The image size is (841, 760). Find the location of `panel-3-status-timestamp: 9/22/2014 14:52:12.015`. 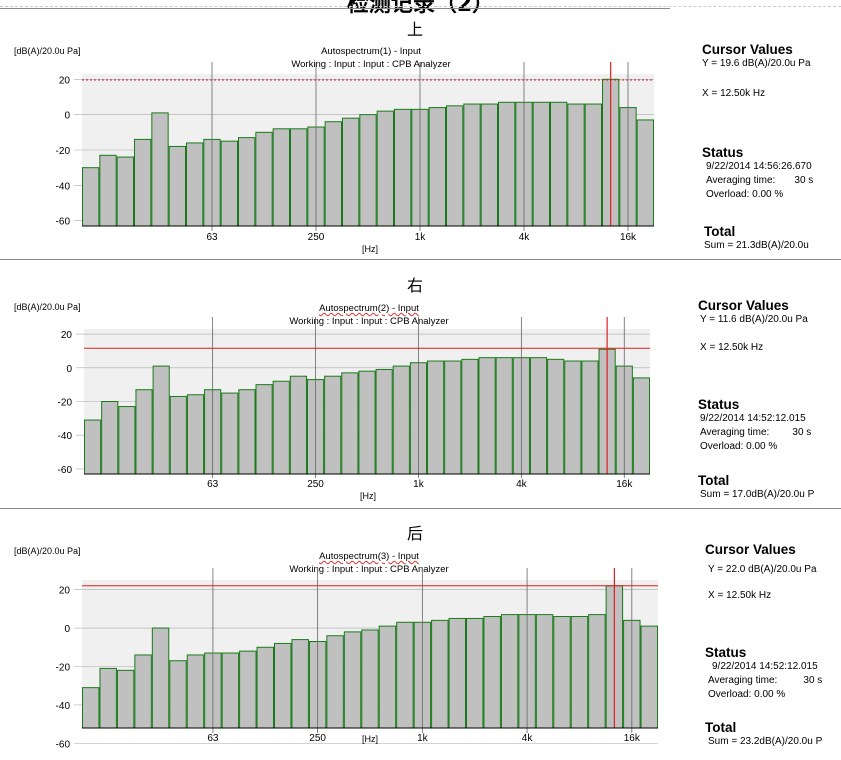

panel-3-status-timestamp: 9/22/2014 14:52:12.015 is located at coordinates (765, 666).